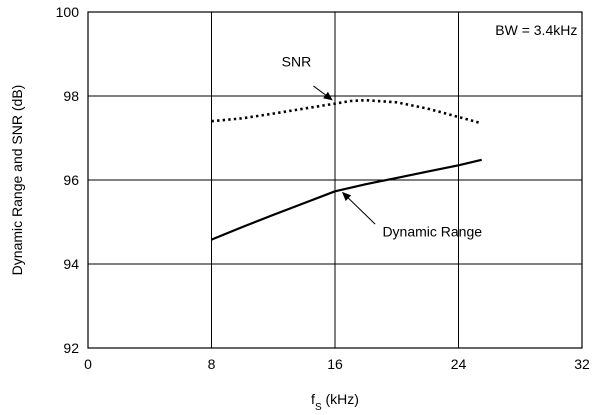 The width and height of the screenshot is (610, 415). Describe the element at coordinates (88, 364) in the screenshot. I see `x-tick-label: 0` at that location.